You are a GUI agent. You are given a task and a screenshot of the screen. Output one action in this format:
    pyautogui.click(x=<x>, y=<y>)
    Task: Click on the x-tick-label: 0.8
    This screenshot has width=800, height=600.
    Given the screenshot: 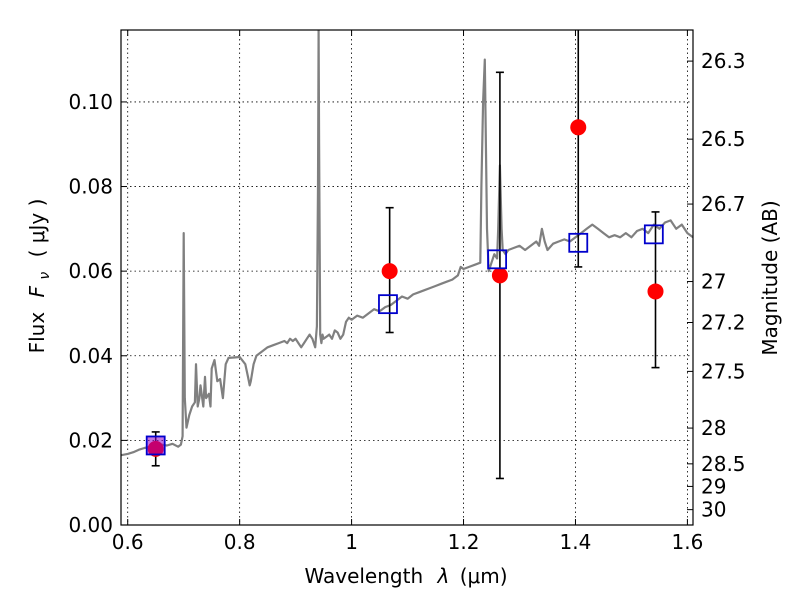 What is the action you would take?
    pyautogui.click(x=240, y=542)
    